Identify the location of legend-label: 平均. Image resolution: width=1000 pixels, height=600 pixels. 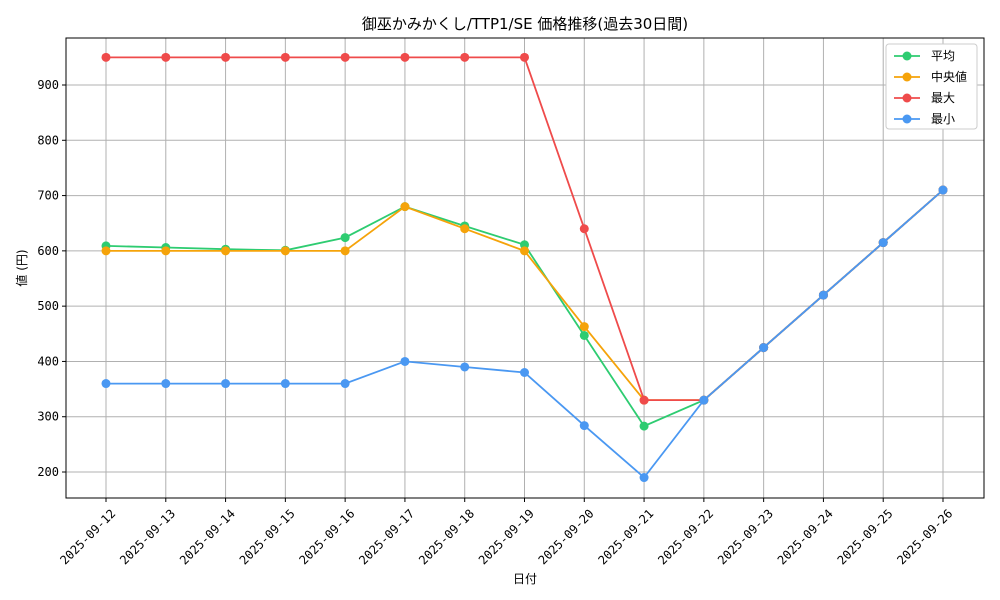
(943, 56).